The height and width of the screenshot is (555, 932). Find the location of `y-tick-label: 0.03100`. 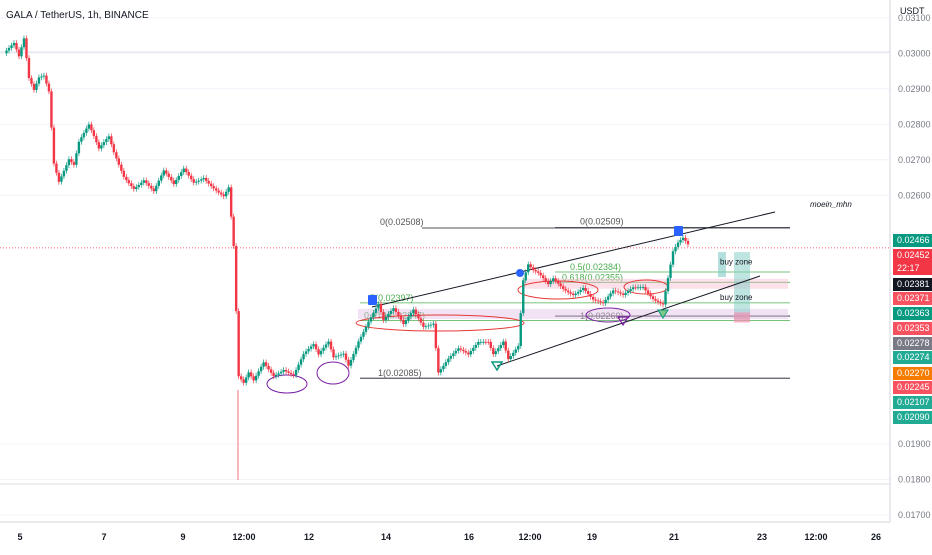

y-tick-label: 0.03100 is located at coordinates (914, 18).